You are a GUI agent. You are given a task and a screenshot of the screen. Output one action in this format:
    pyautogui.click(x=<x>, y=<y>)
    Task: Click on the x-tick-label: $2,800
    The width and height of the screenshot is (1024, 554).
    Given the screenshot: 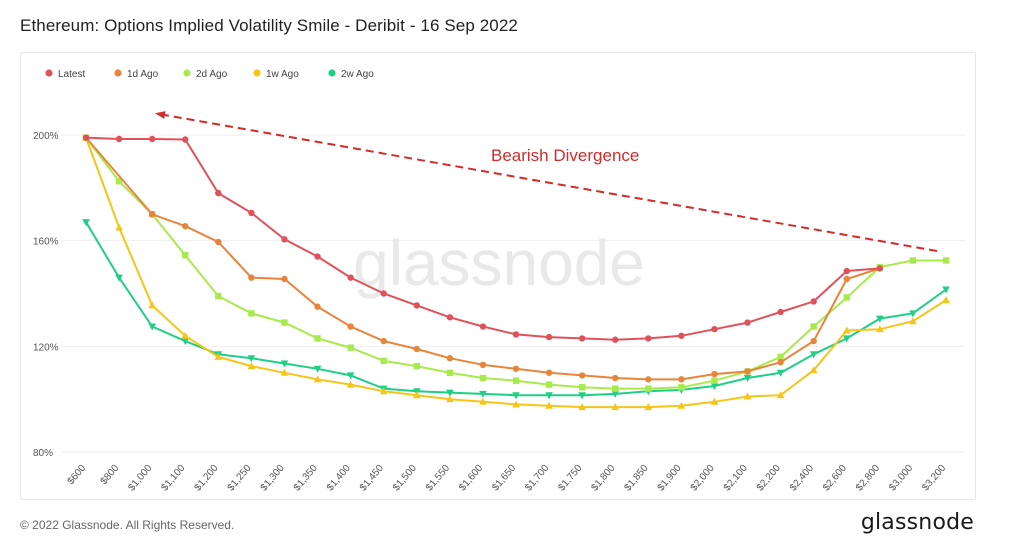 What is the action you would take?
    pyautogui.click(x=868, y=478)
    